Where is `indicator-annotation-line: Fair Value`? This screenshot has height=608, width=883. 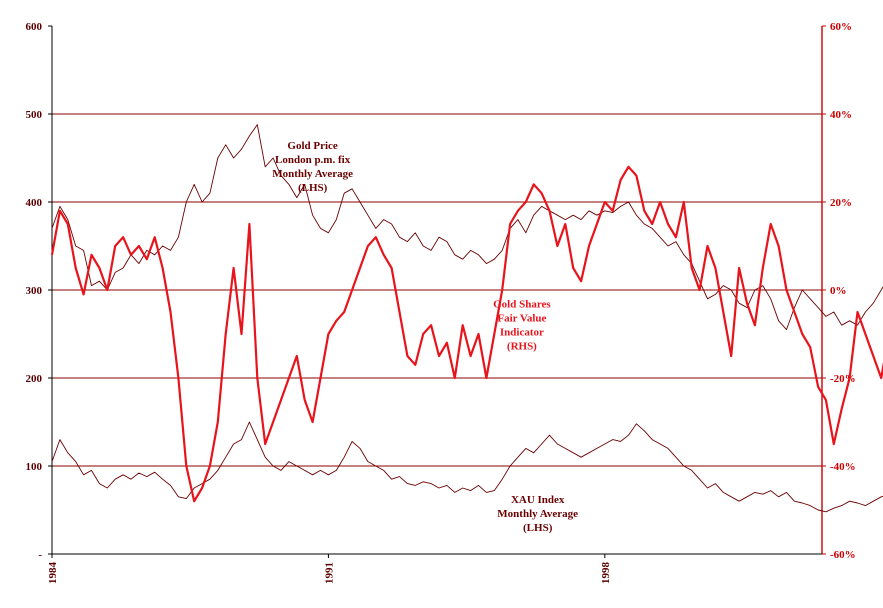
indicator-annotation-line: Fair Value is located at coordinates (521, 319).